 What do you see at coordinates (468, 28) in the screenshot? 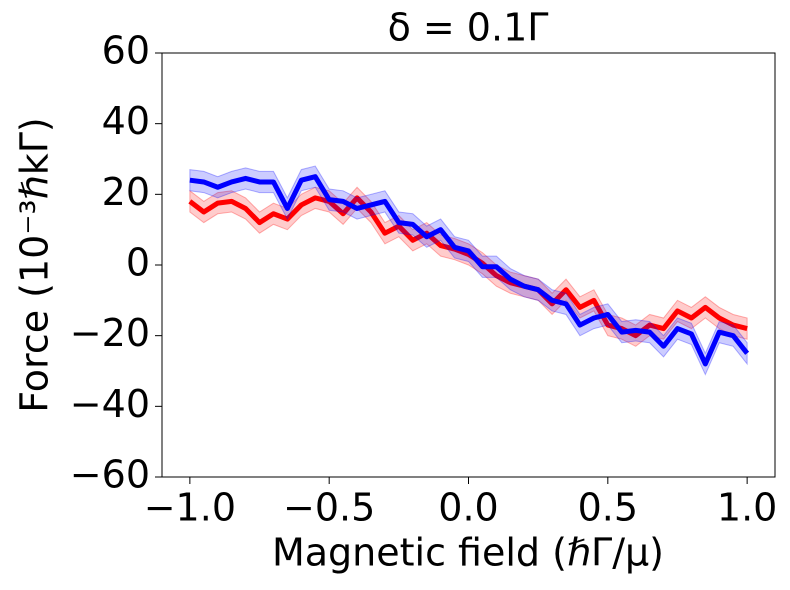
I see `chart-title: δ = 0.1Γ` at bounding box center [468, 28].